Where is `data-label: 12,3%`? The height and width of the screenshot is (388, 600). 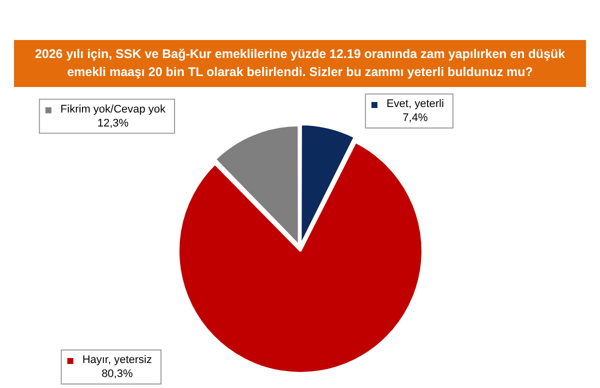
data-label: 12,3% is located at coordinates (113, 123).